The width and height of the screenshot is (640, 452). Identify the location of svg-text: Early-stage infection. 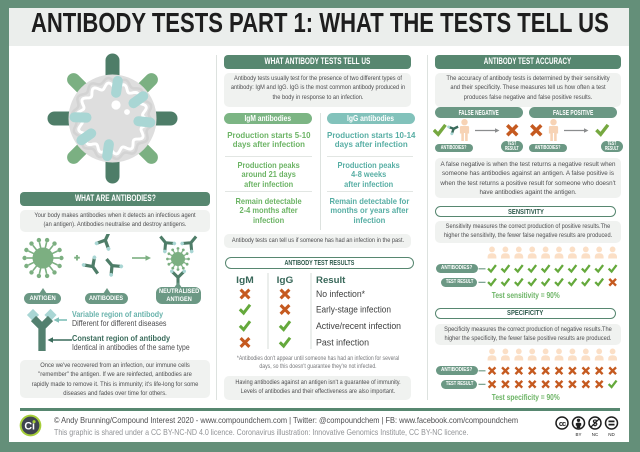
(353, 310).